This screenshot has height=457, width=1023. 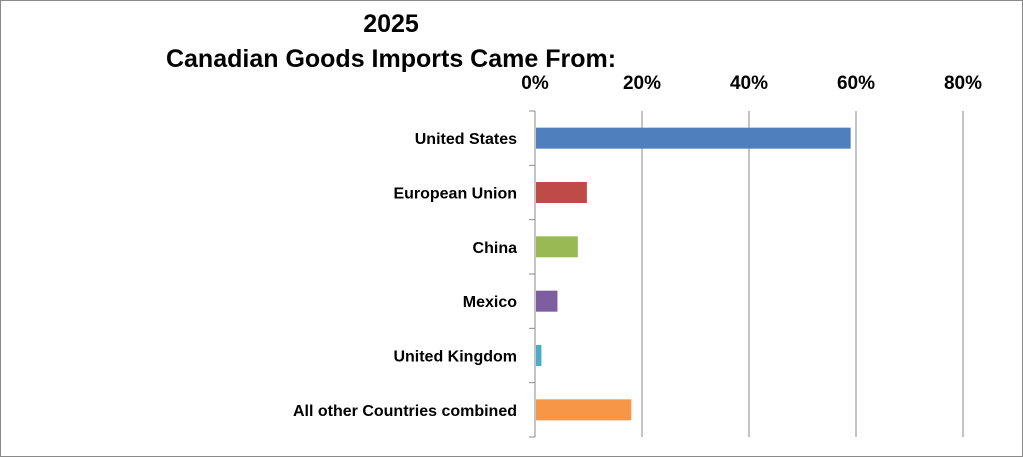 What do you see at coordinates (405, 411) in the screenshot?
I see `category-label: All other Countries combined` at bounding box center [405, 411].